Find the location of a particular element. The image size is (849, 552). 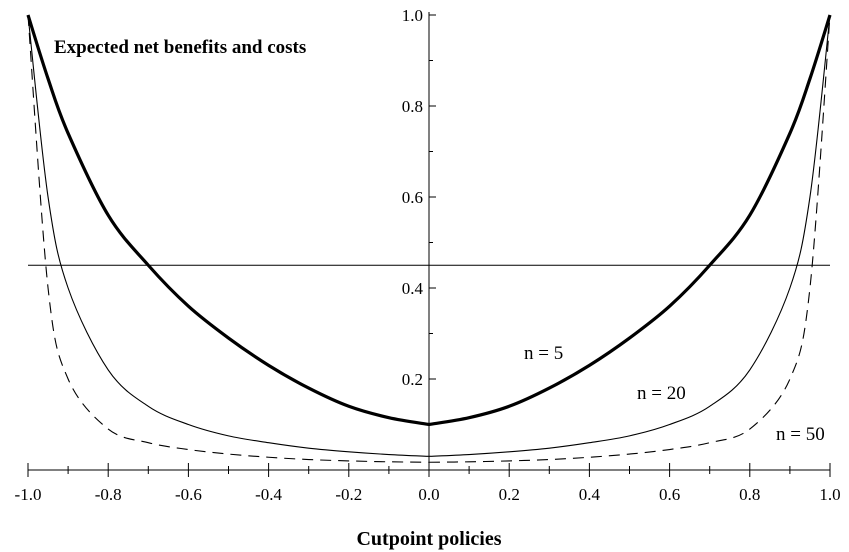

series-label-n50: n = 50 is located at coordinates (800, 434).